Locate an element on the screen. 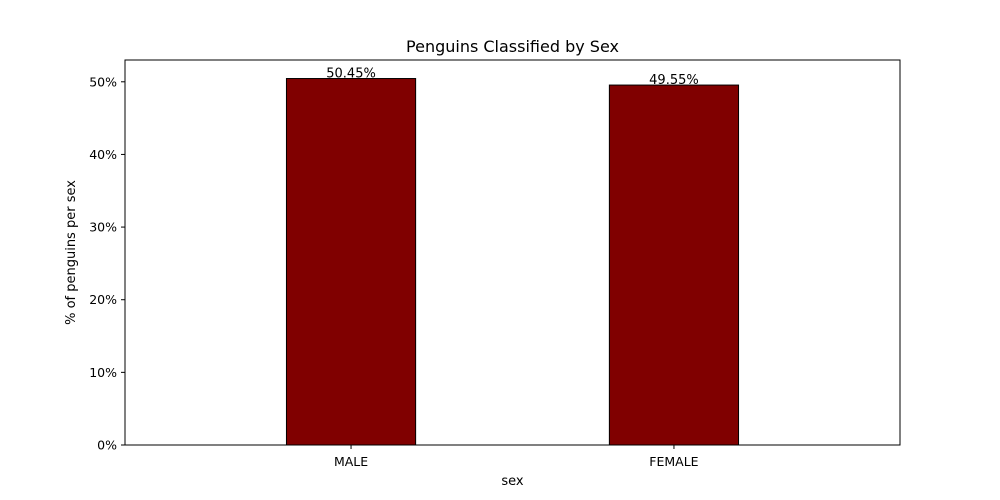  bar-female is located at coordinates (674, 265).